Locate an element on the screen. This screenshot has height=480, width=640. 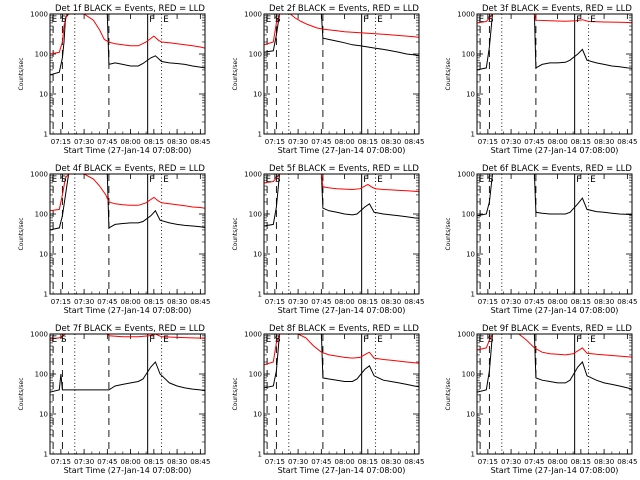
panel-title: Det 4f BLACK = Events, RED = LLD is located at coordinates (130, 169).